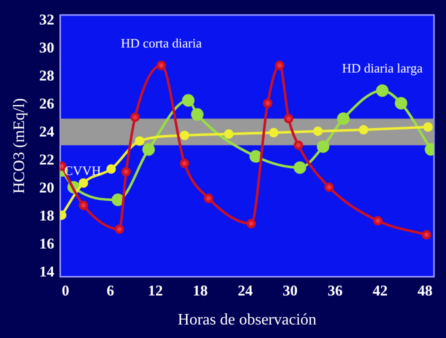  Describe the element at coordinates (46, 48) in the screenshot. I see `y-tick-label: 30` at that location.